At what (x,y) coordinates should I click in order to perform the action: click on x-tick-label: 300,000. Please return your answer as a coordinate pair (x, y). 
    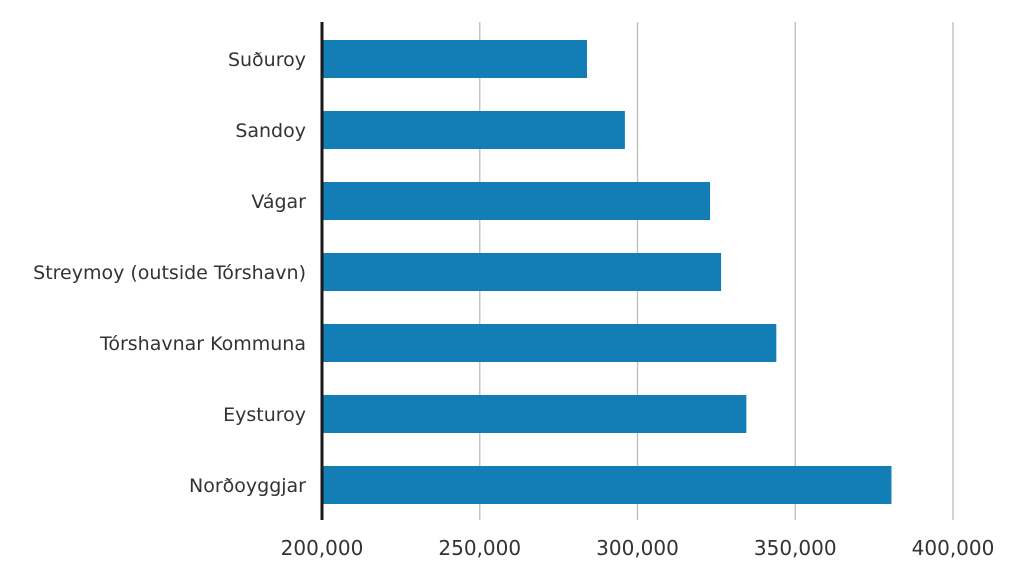
    Looking at the image, I should click on (637, 548).